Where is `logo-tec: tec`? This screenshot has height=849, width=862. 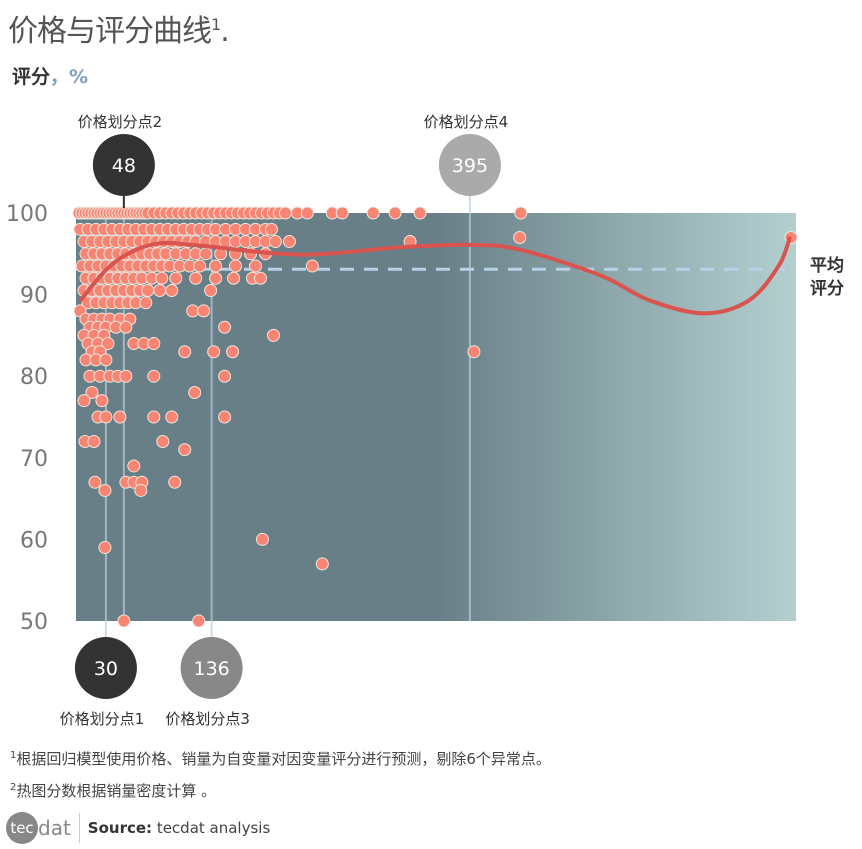 logo-tec: tec is located at coordinates (22, 828).